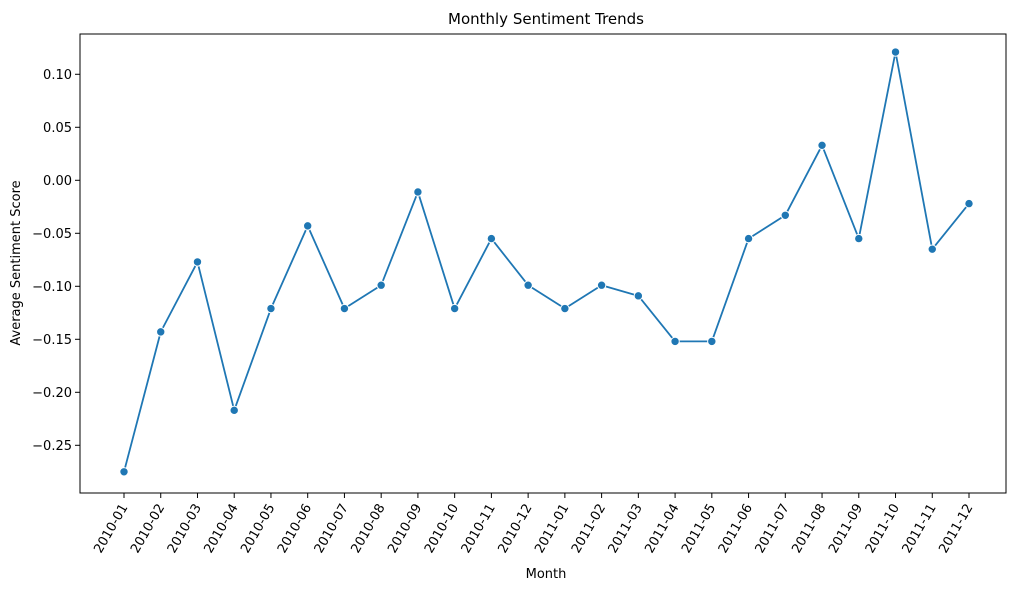  What do you see at coordinates (111, 529) in the screenshot?
I see `x-tick-label: 2010-01` at bounding box center [111, 529].